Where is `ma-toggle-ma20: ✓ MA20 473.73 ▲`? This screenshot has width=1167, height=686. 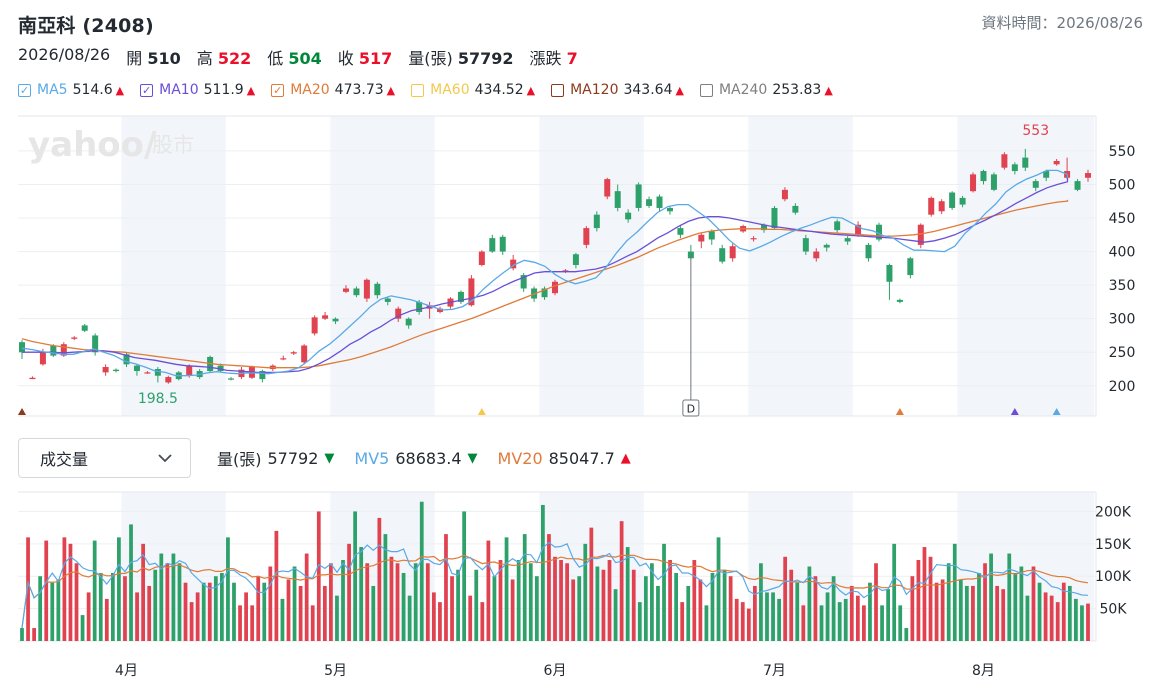
ma-toggle-ma20: ✓ MA20 473.73 ▲ is located at coordinates (333, 90).